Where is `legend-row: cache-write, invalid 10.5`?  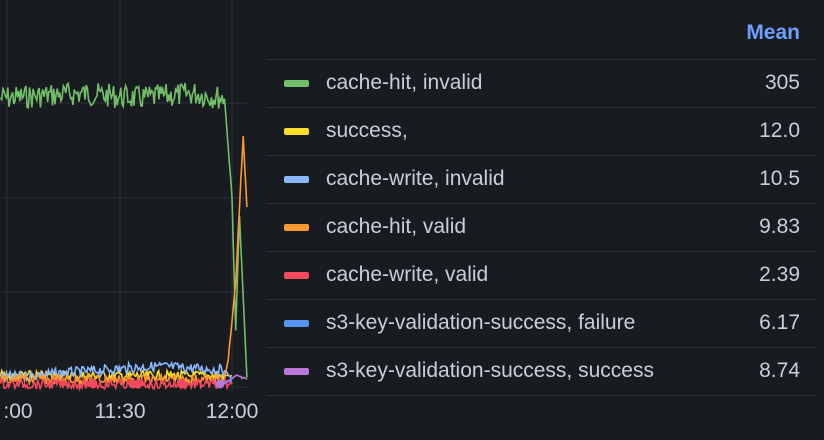
legend-row: cache-write, invalid 10.5 is located at coordinates (541, 180).